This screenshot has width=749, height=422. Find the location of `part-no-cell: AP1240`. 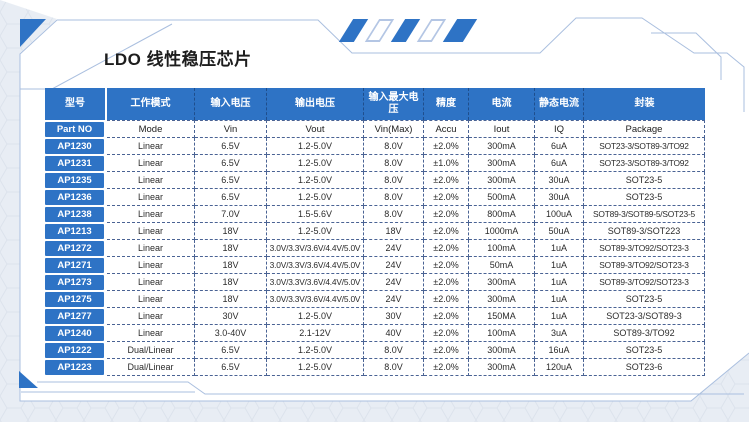

part-no-cell: AP1240 is located at coordinates (76, 333).